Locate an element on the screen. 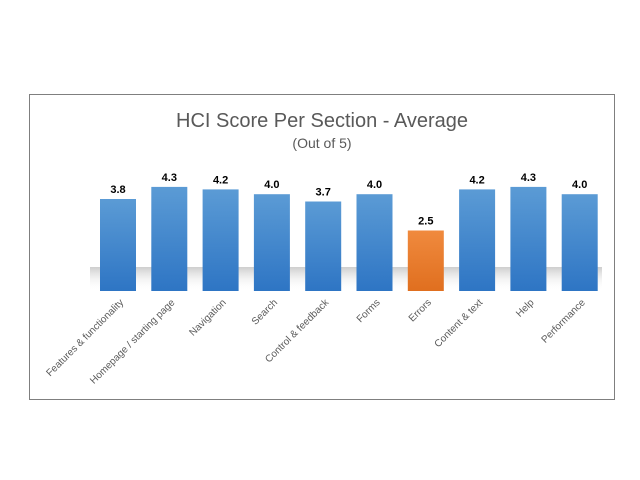 The width and height of the screenshot is (640, 480). data-label-8: 4.2 is located at coordinates (476, 180).